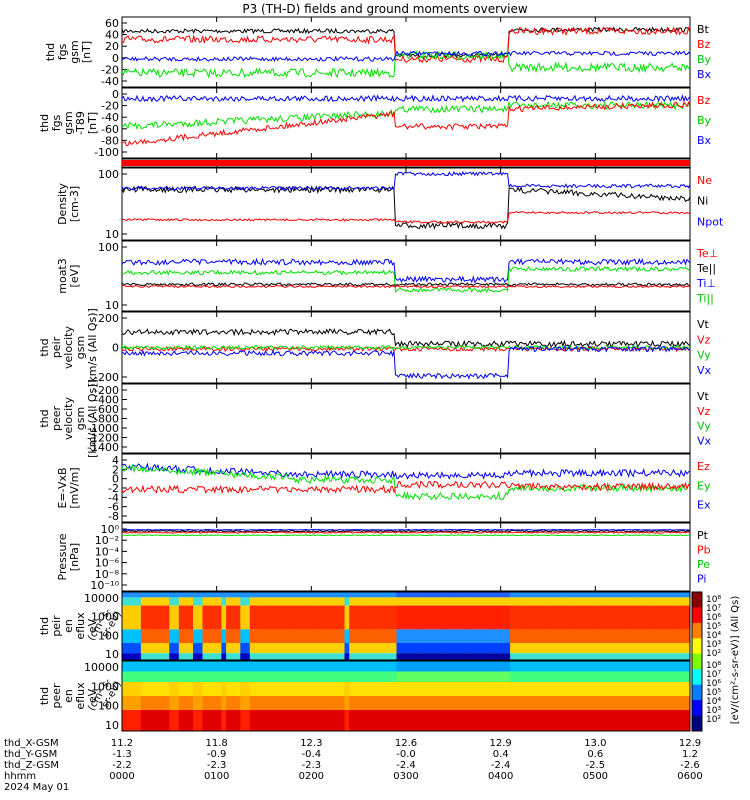  I want to click on x-axis-value: 0100, so click(216, 776).